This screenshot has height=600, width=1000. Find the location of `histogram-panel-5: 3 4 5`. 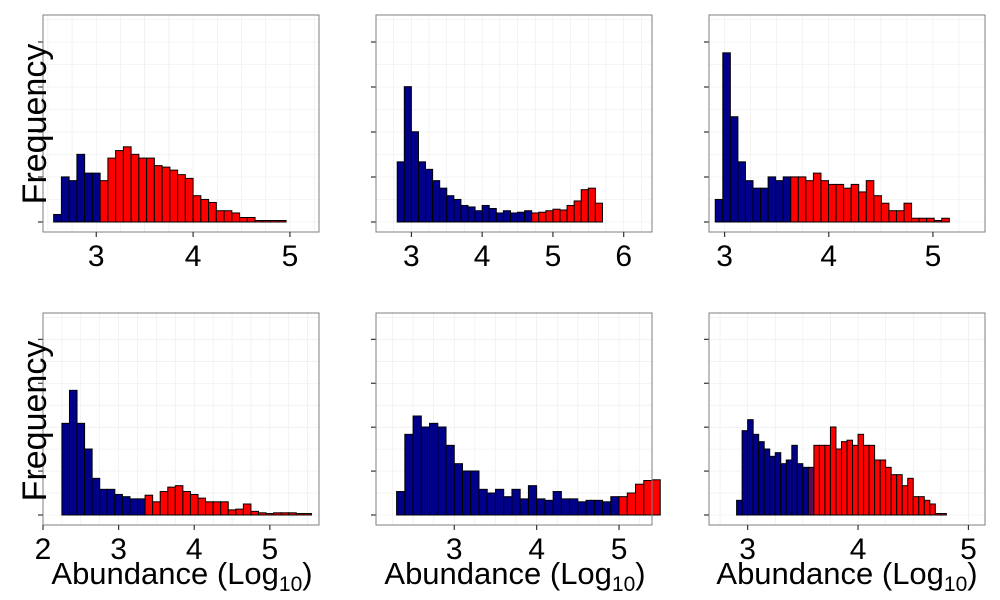

histogram-panel-5: 3 4 5 is located at coordinates (516, 439).